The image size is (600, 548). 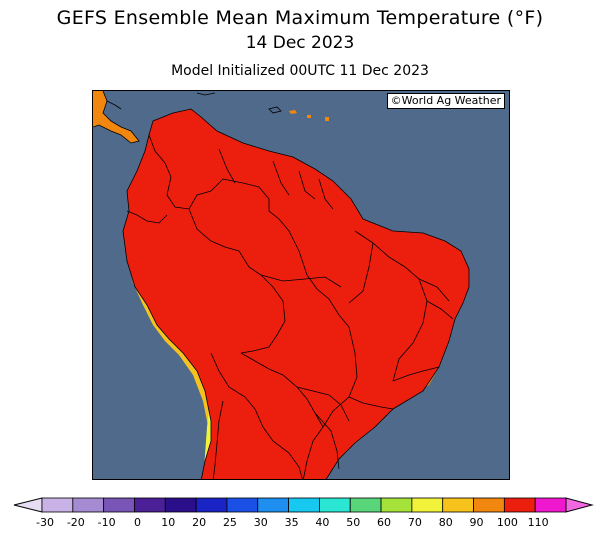 I want to click on legend-tick-label: 35, so click(x=292, y=522).